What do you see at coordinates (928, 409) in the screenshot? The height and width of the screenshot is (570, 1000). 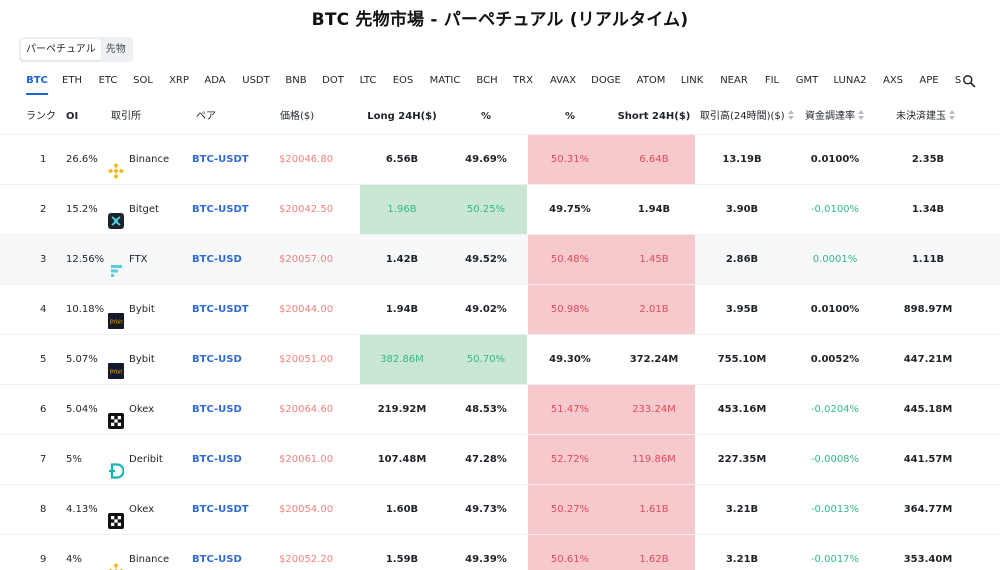 I see `open-interest: 445.18M` at bounding box center [928, 409].